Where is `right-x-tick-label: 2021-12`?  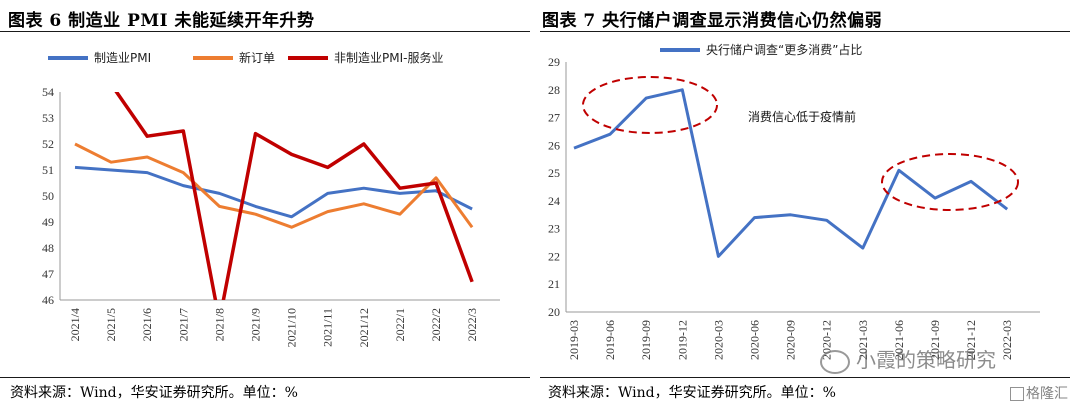 right-x-tick-label: 2021-12 is located at coordinates (971, 340).